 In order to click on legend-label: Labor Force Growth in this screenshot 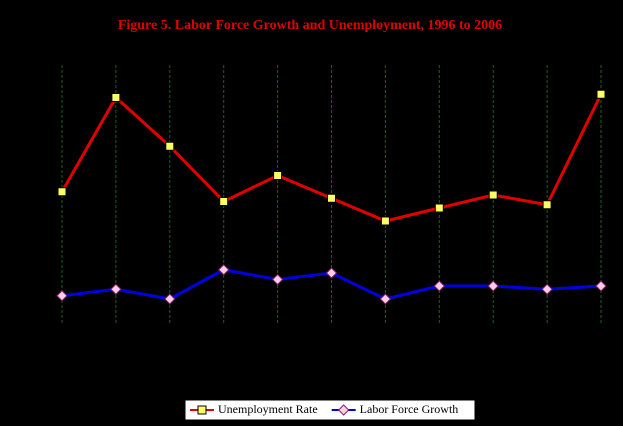, I will do `click(409, 409)`.